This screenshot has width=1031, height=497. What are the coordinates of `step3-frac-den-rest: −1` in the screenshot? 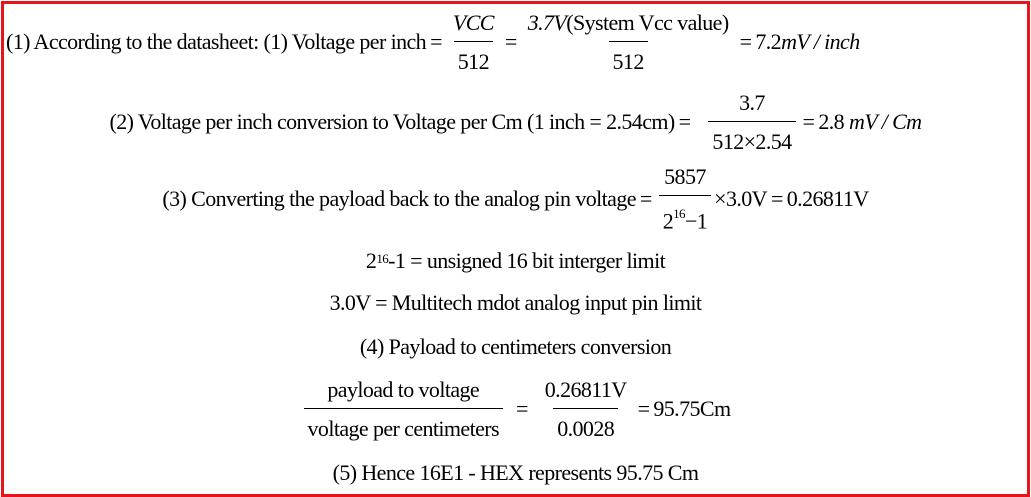 It's located at (696, 221).